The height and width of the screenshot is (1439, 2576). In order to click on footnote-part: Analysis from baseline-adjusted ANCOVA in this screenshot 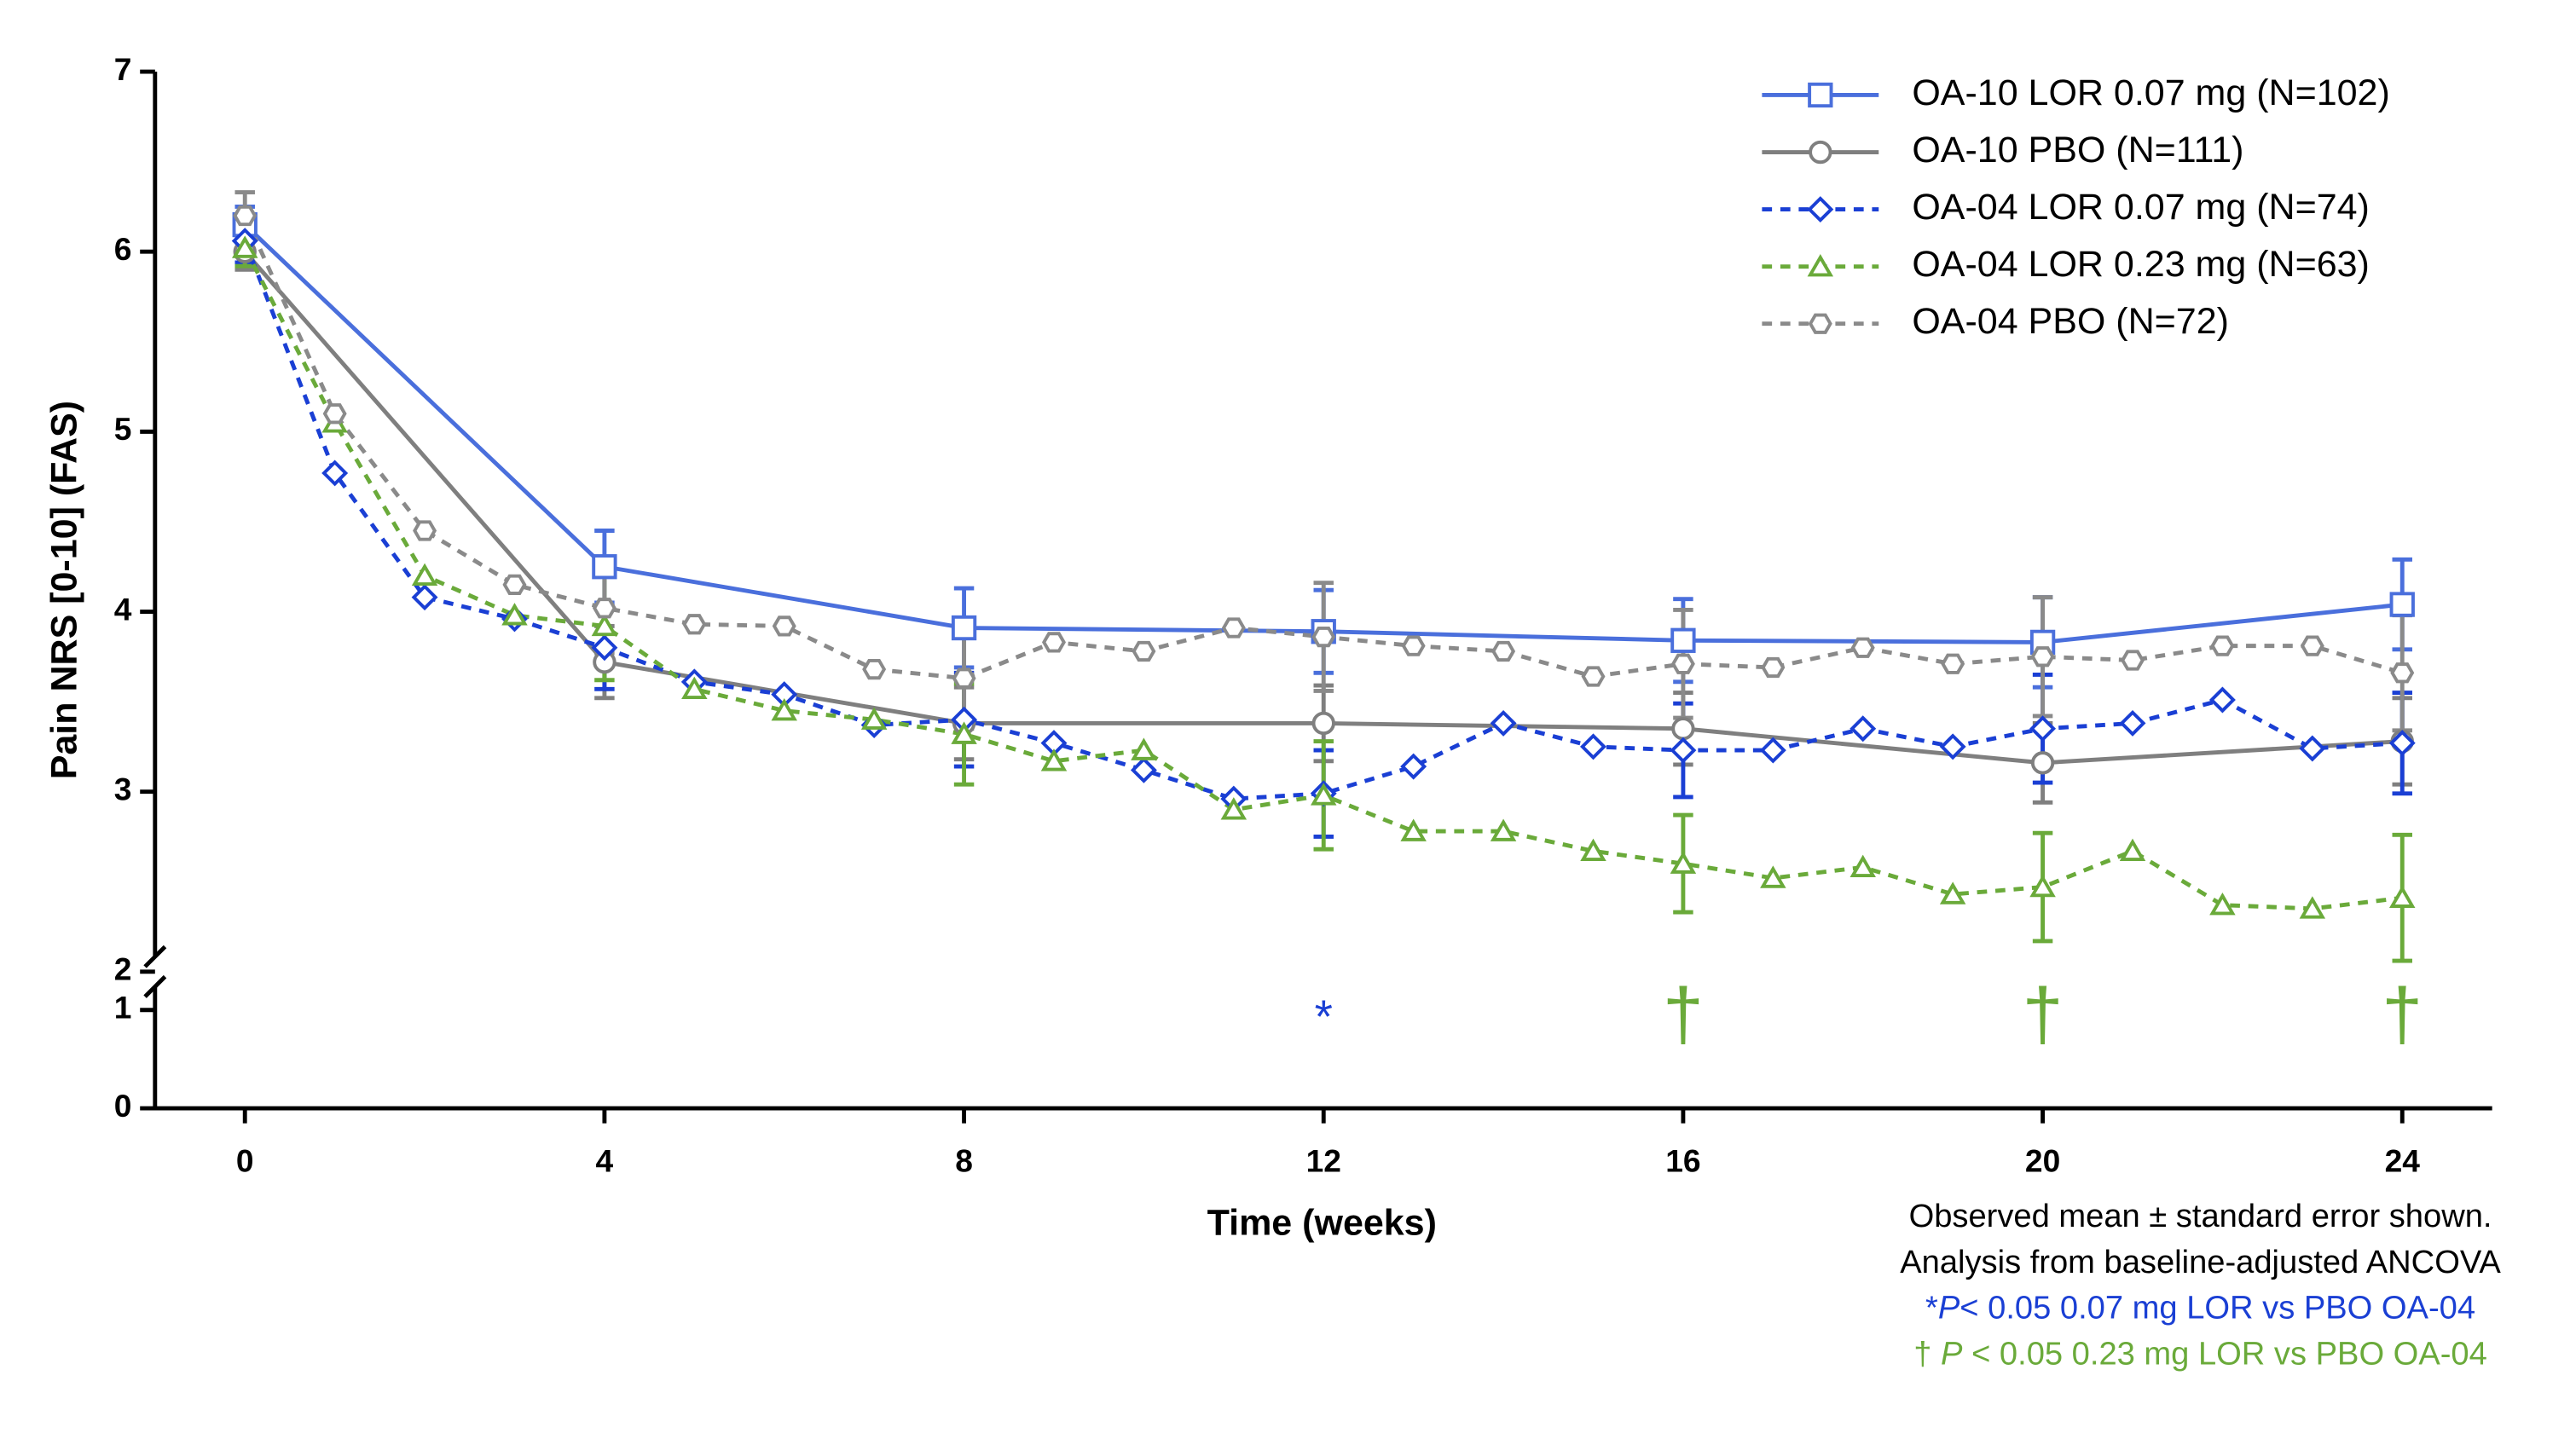, I will do `click(2200, 1262)`.